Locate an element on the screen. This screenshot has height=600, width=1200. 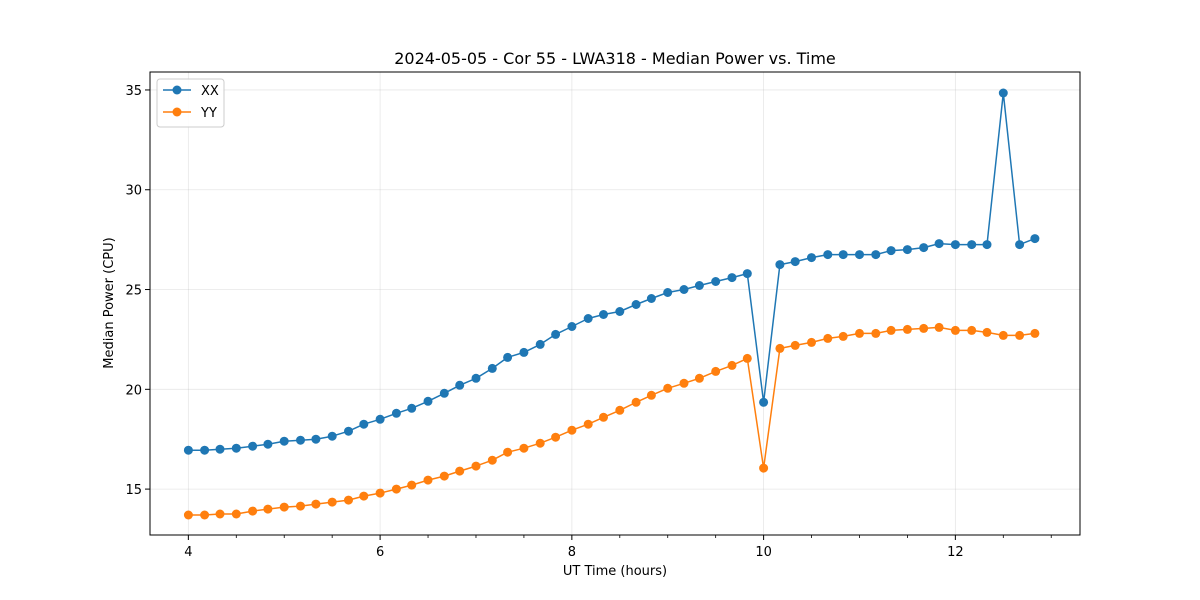
y-axis-label: Median Power (CPU) is located at coordinates (109, 302).